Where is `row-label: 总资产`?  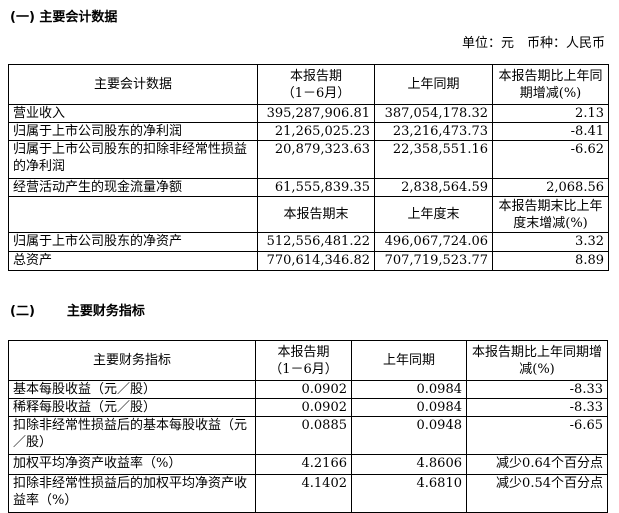
row-label: 总资产 is located at coordinates (133, 261).